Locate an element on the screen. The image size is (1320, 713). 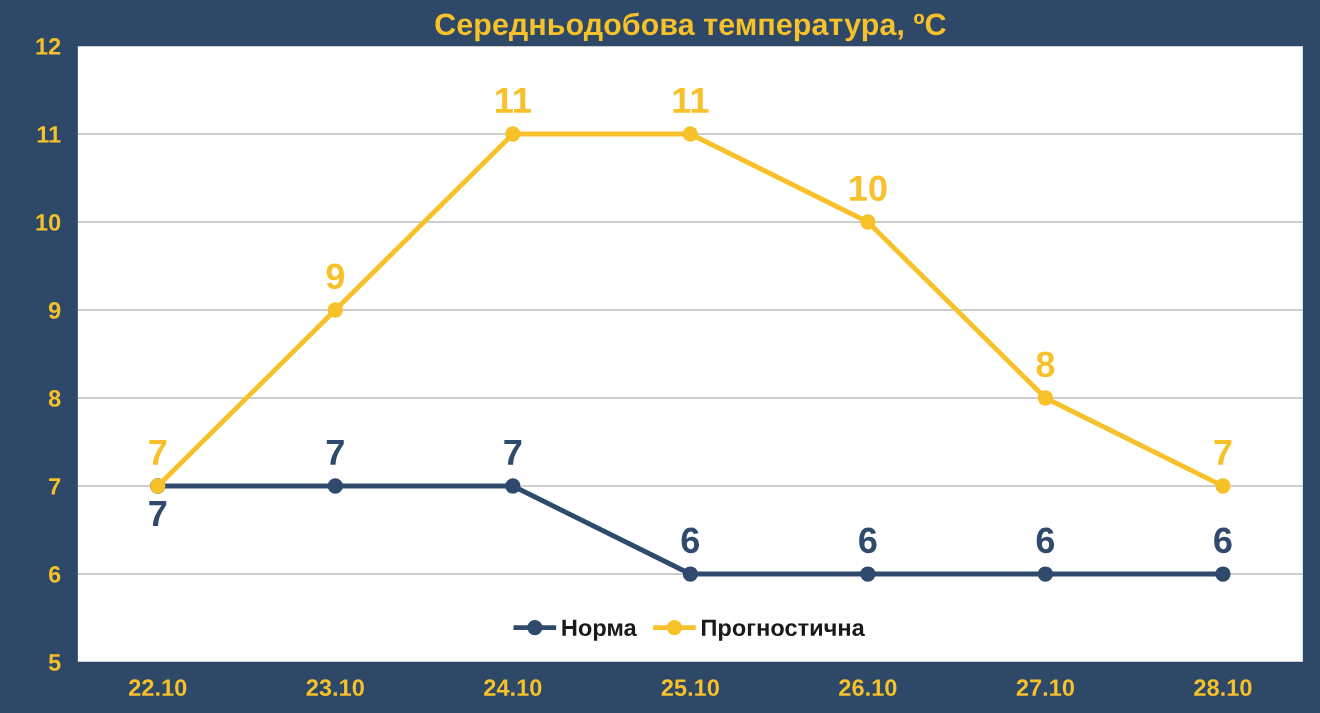
x-tick-label: 24.10 is located at coordinates (513, 688).